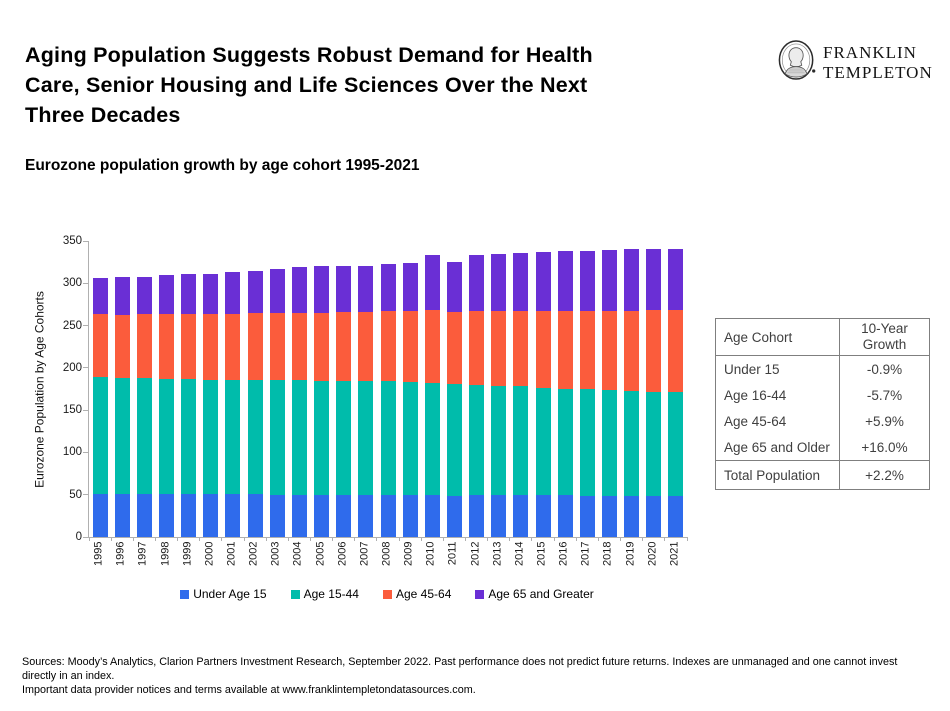 Image resolution: width=950 pixels, height=711 pixels. Describe the element at coordinates (878, 61) in the screenshot. I see `franklin-templeton-wordmark: FRANKLIN TEMPLETON` at that location.